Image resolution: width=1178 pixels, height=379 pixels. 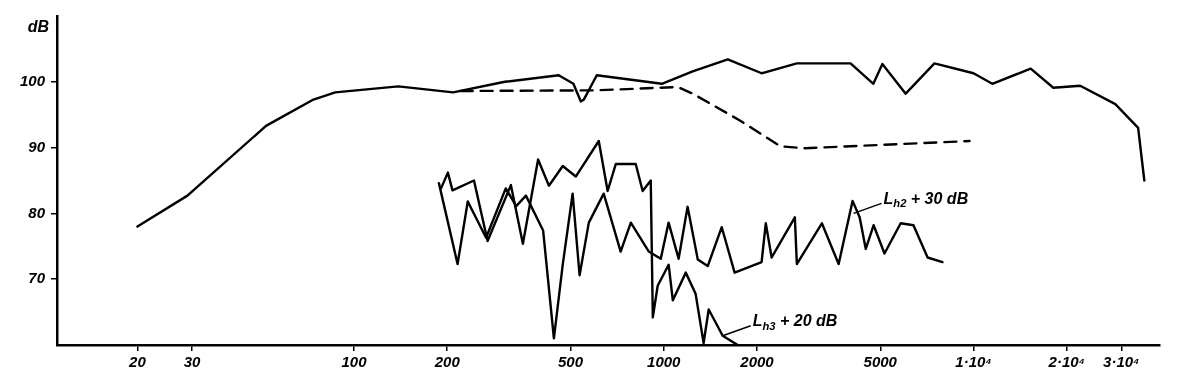 I want to click on x-tick-label: 1000, so click(x=664, y=362).